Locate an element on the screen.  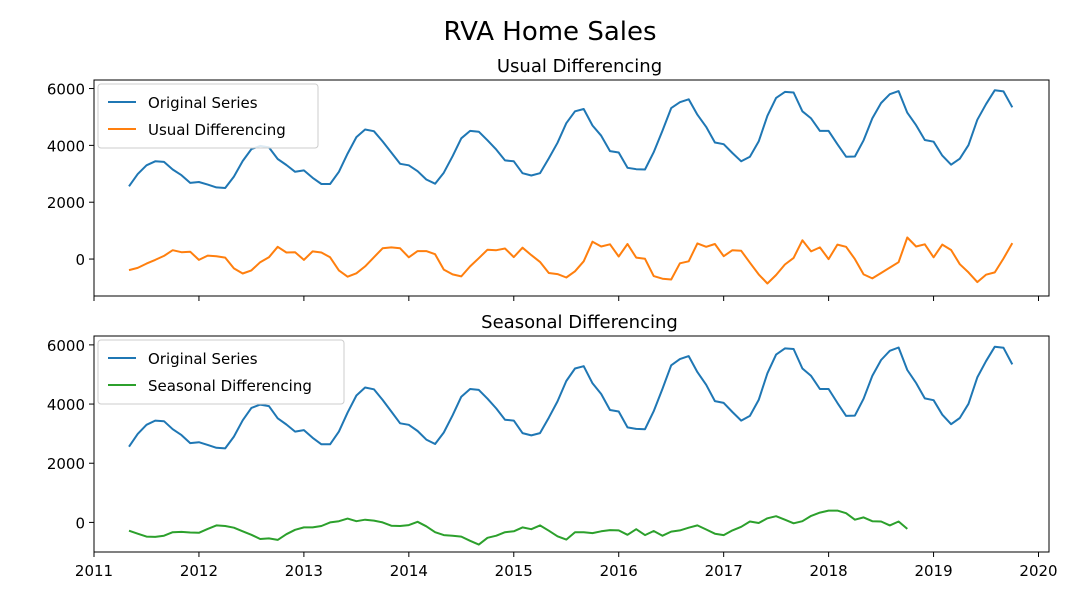
x-tick-label: 2015 is located at coordinates (514, 571).